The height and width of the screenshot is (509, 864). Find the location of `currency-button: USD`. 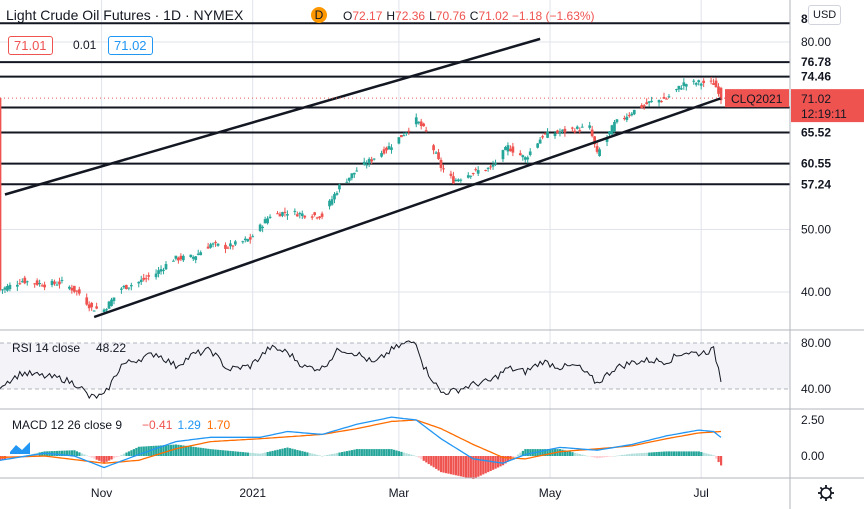

currency-button: USD is located at coordinates (825, 15).